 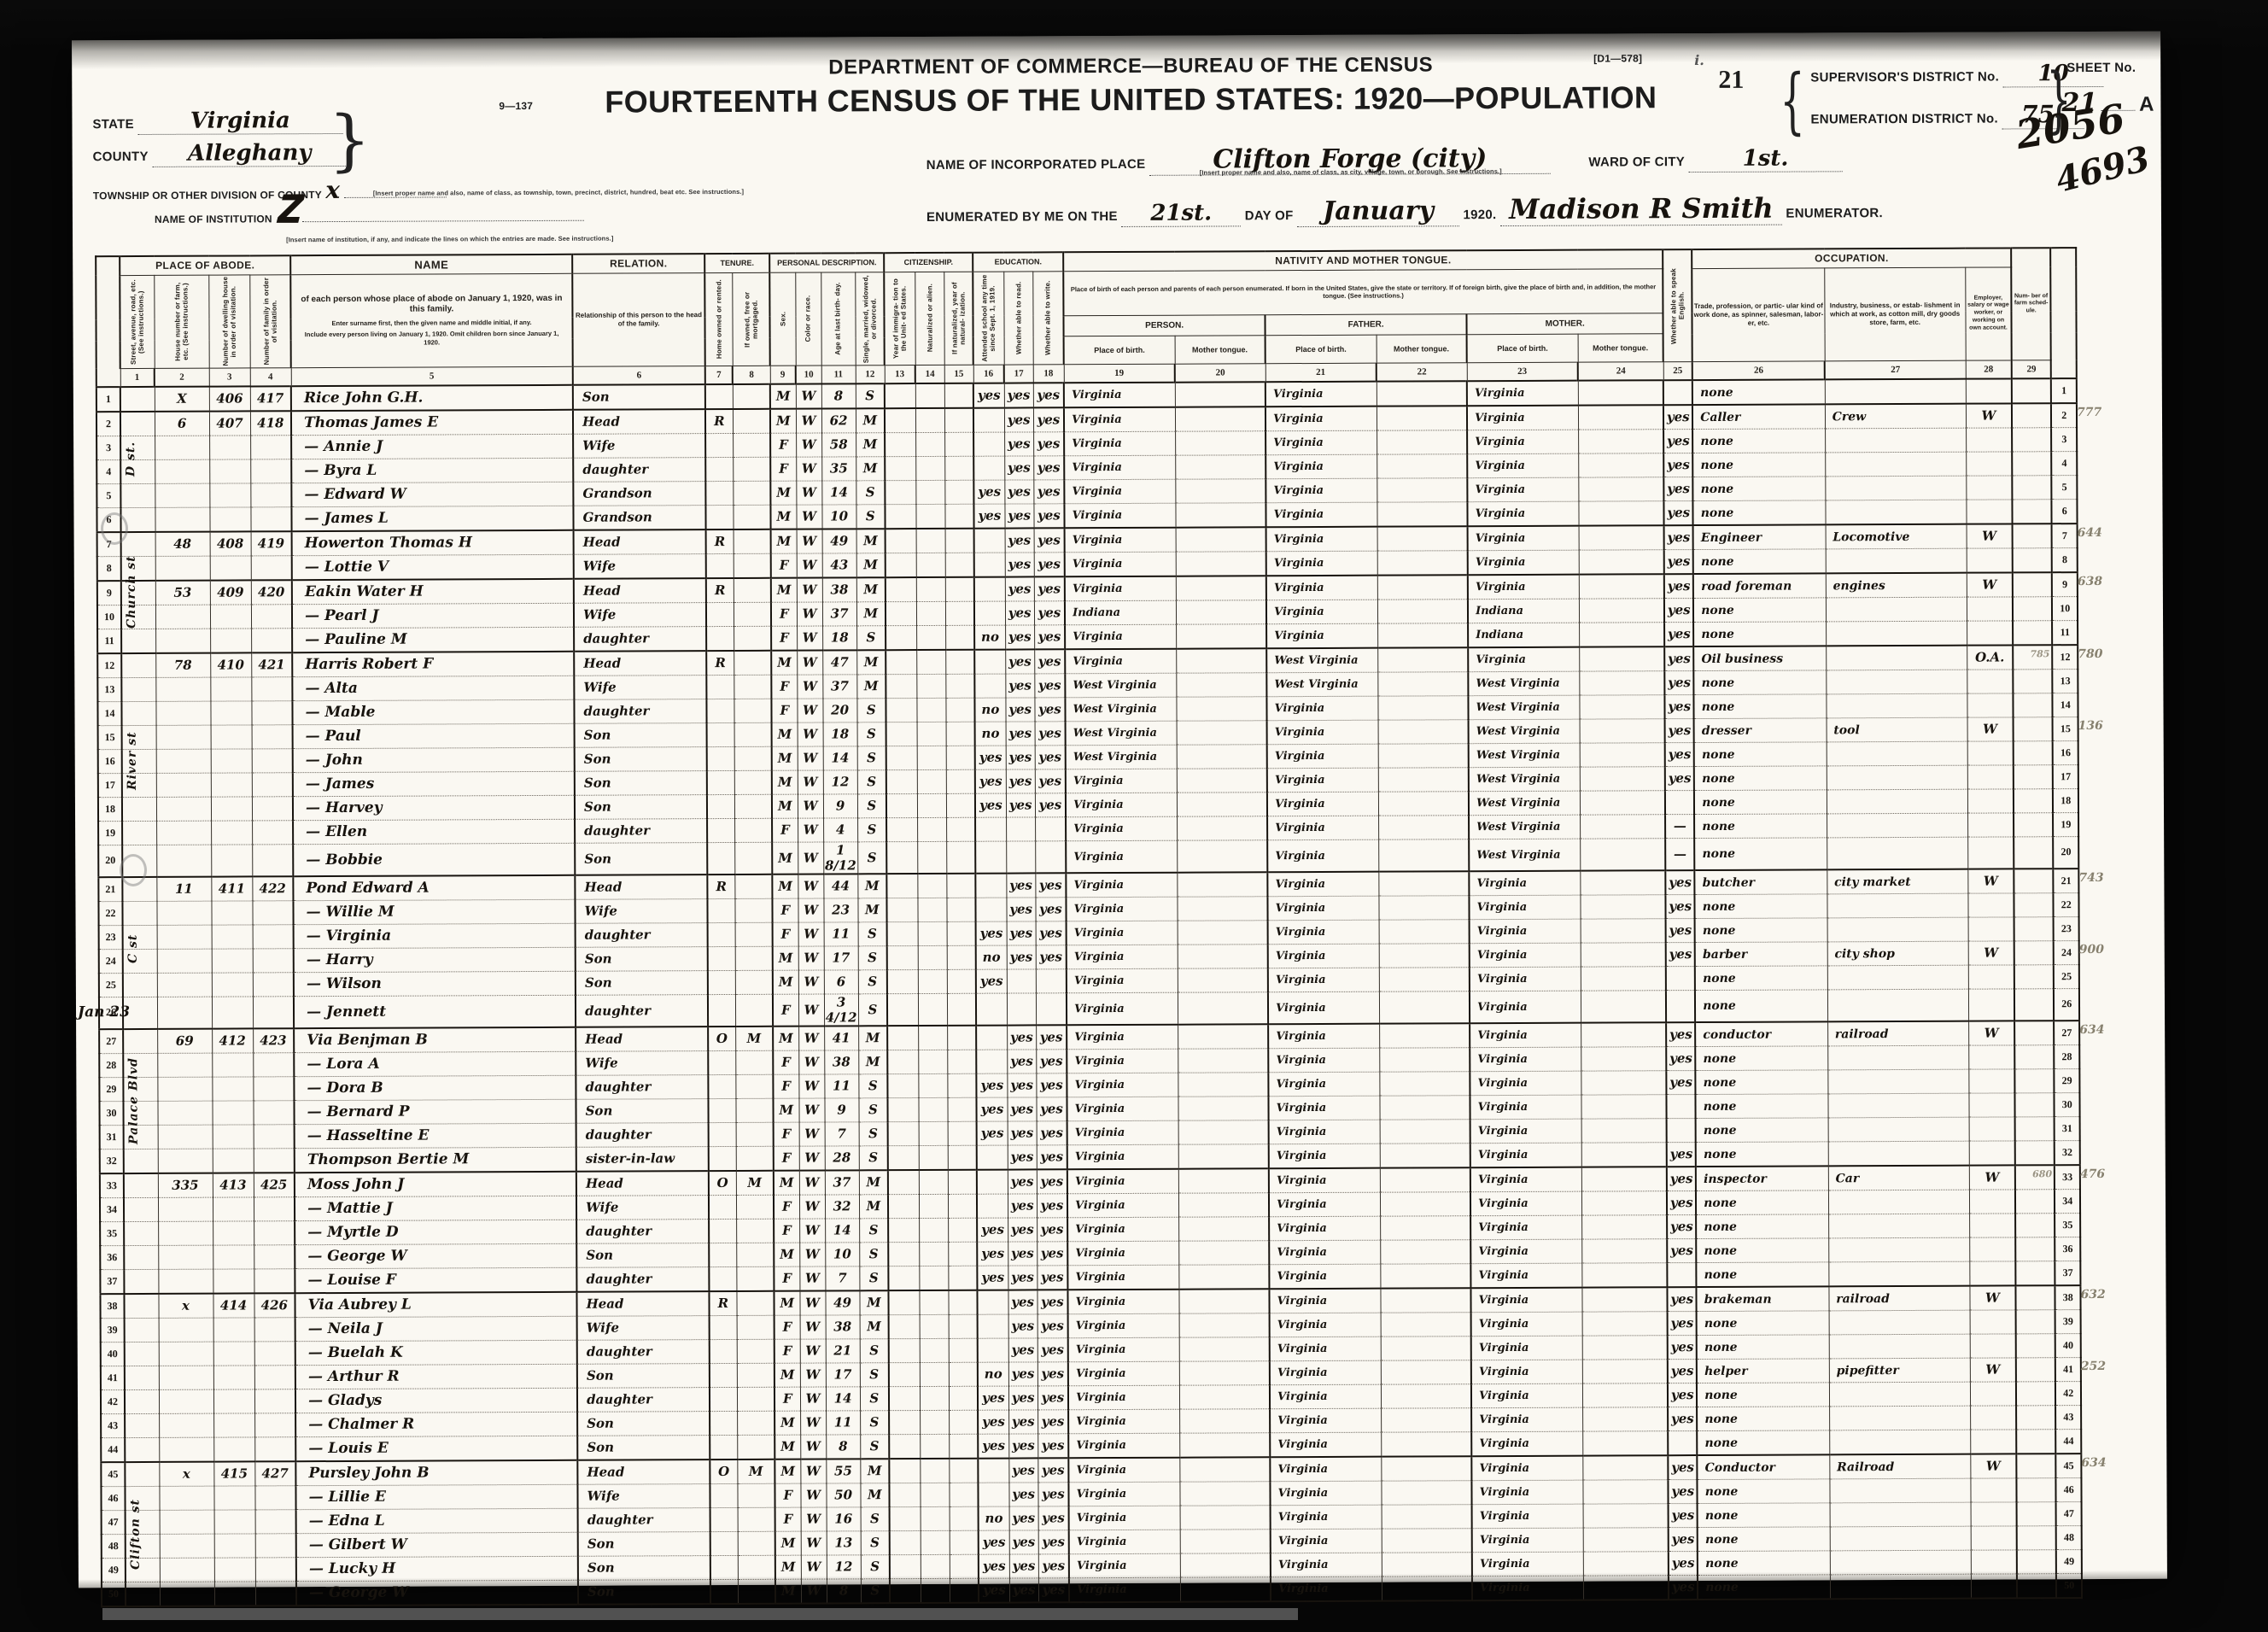 What do you see at coordinates (288, 210) in the screenshot?
I see `institution-flourish: 𝚭` at bounding box center [288, 210].